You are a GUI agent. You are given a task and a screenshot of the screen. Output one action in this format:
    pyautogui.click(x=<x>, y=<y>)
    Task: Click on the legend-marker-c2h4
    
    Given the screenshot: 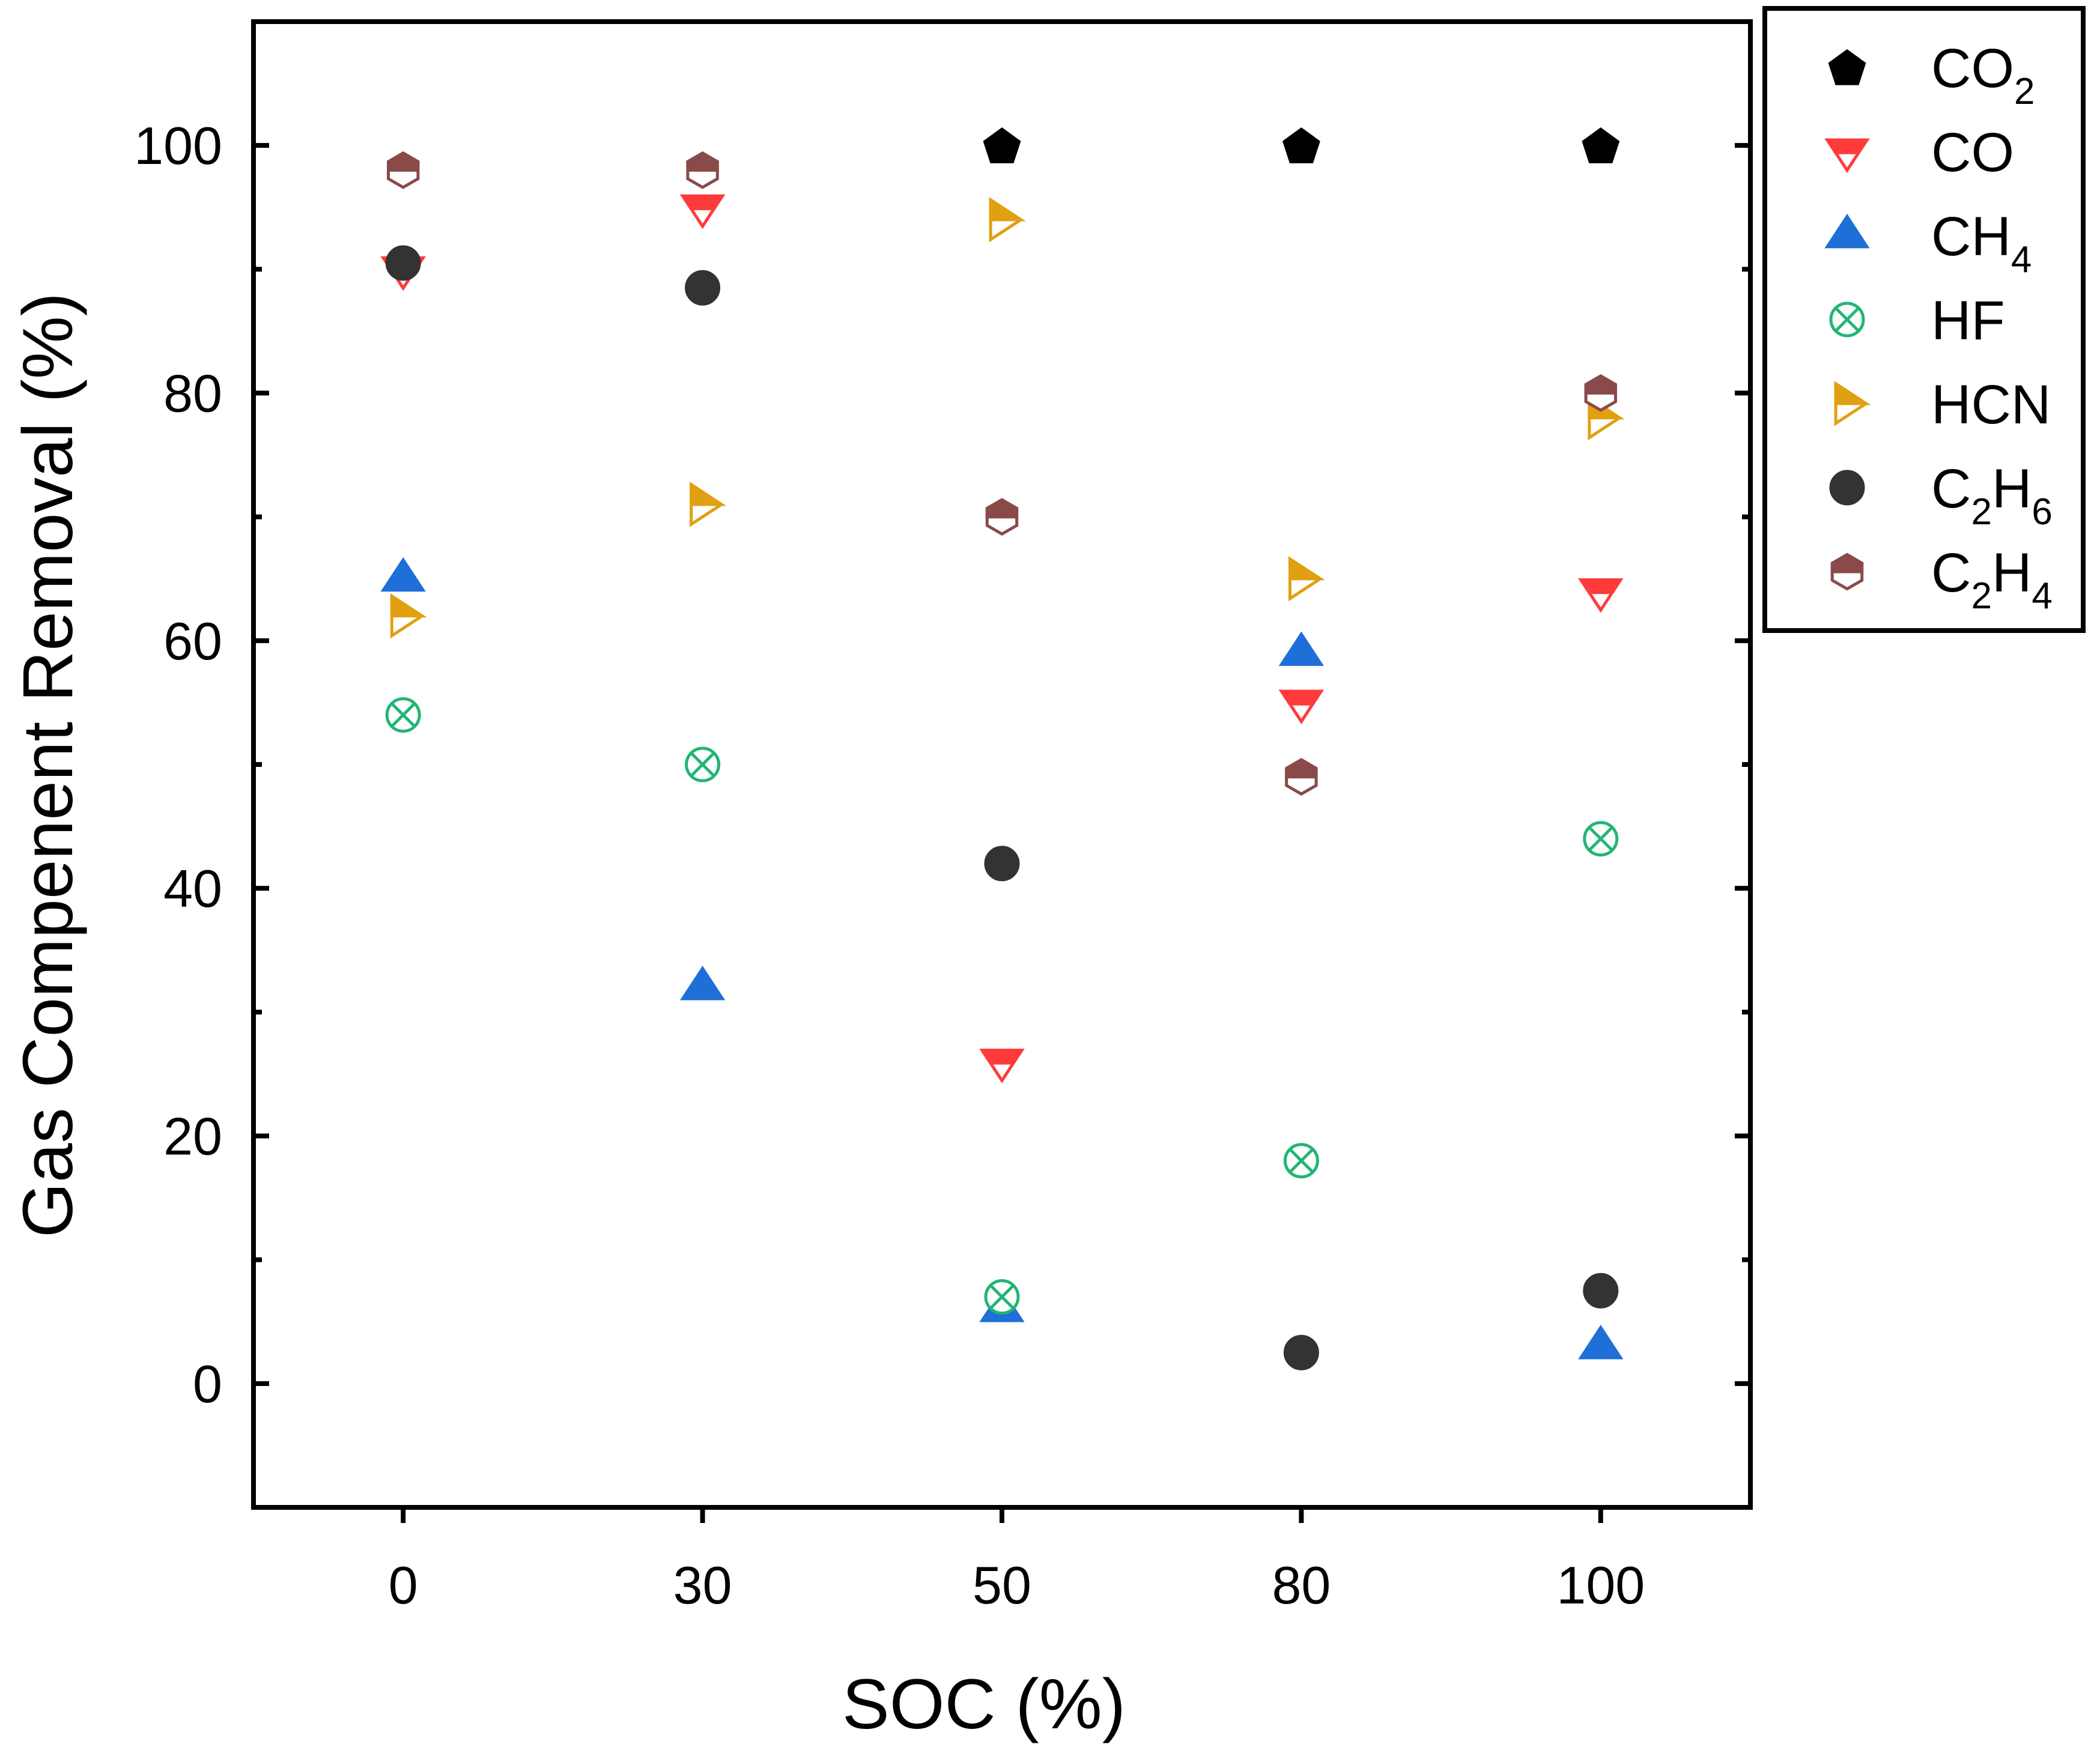 What is the action you would take?
    pyautogui.click(x=1847, y=572)
    